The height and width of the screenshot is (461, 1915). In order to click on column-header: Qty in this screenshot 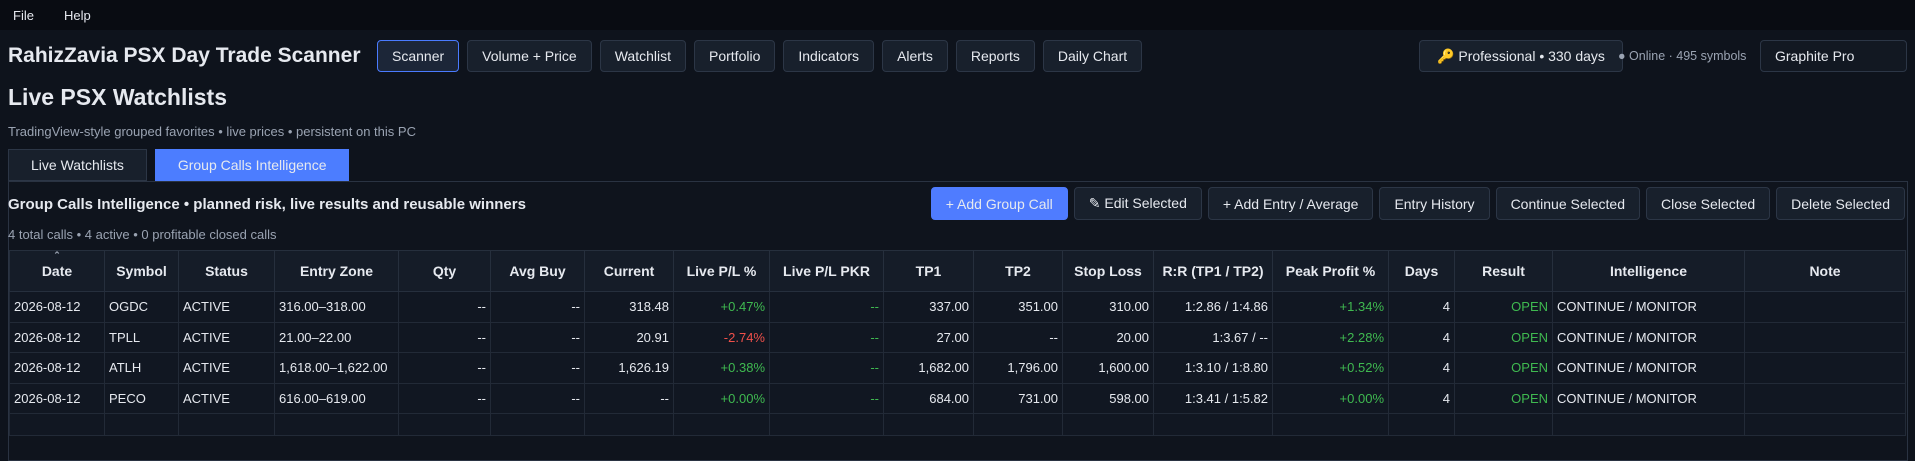, I will do `click(444, 271)`.